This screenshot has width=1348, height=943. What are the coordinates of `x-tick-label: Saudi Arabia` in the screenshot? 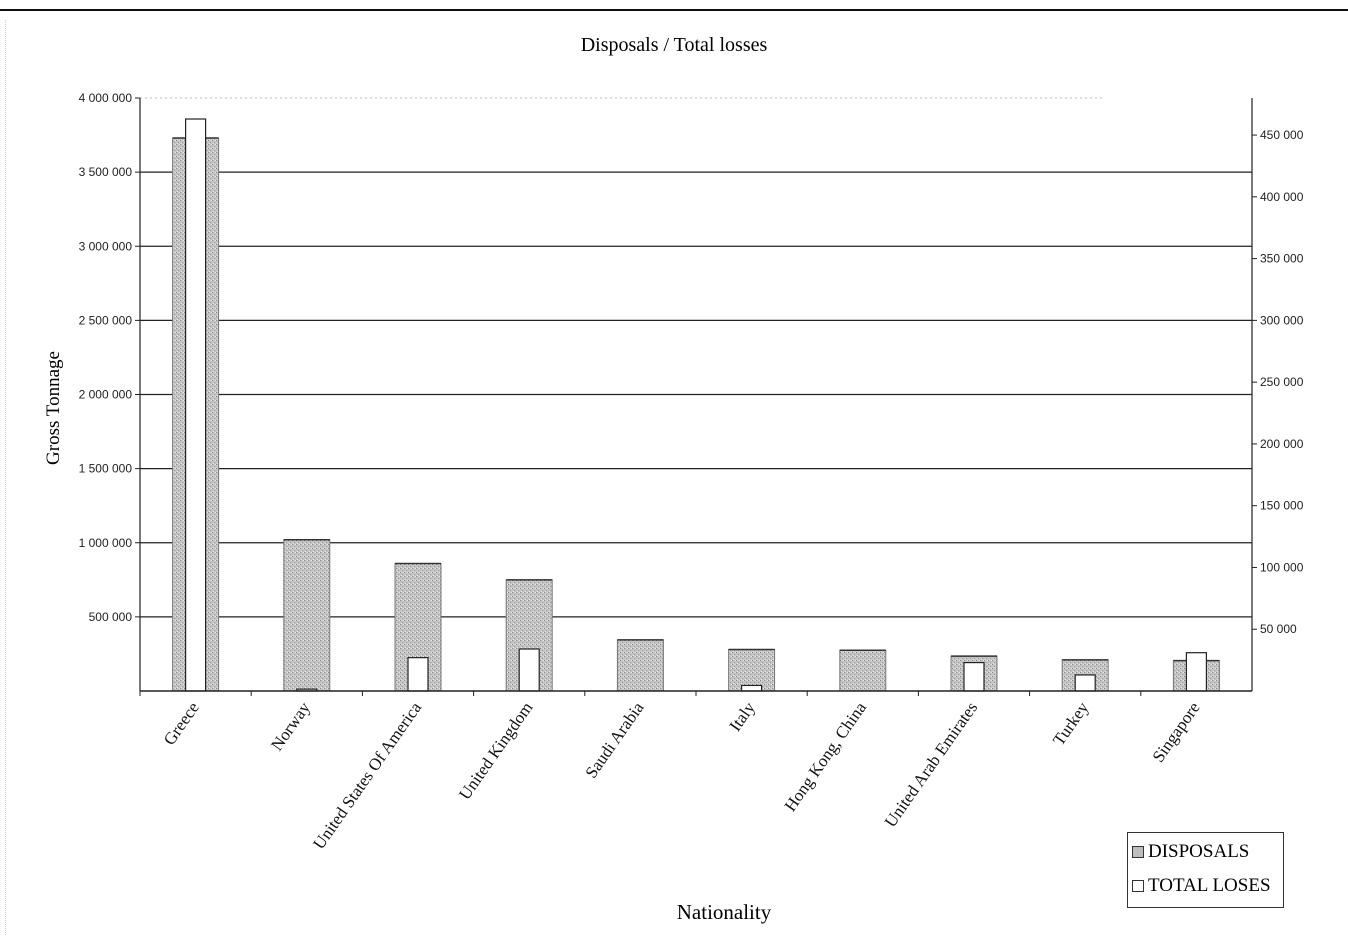 It's located at (614, 740).